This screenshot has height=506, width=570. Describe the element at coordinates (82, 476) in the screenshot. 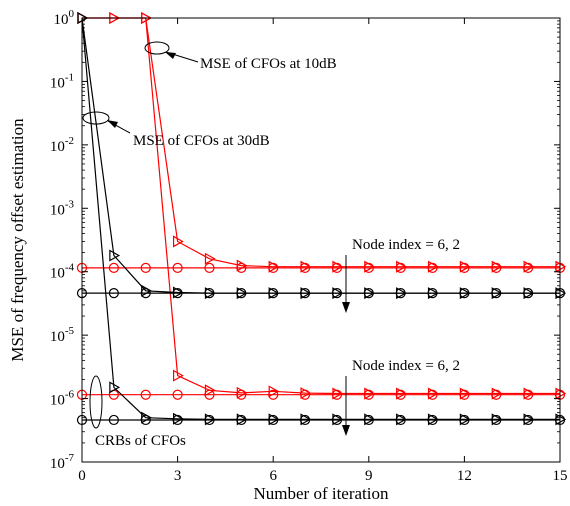

I see `x-tick-label: 0` at that location.